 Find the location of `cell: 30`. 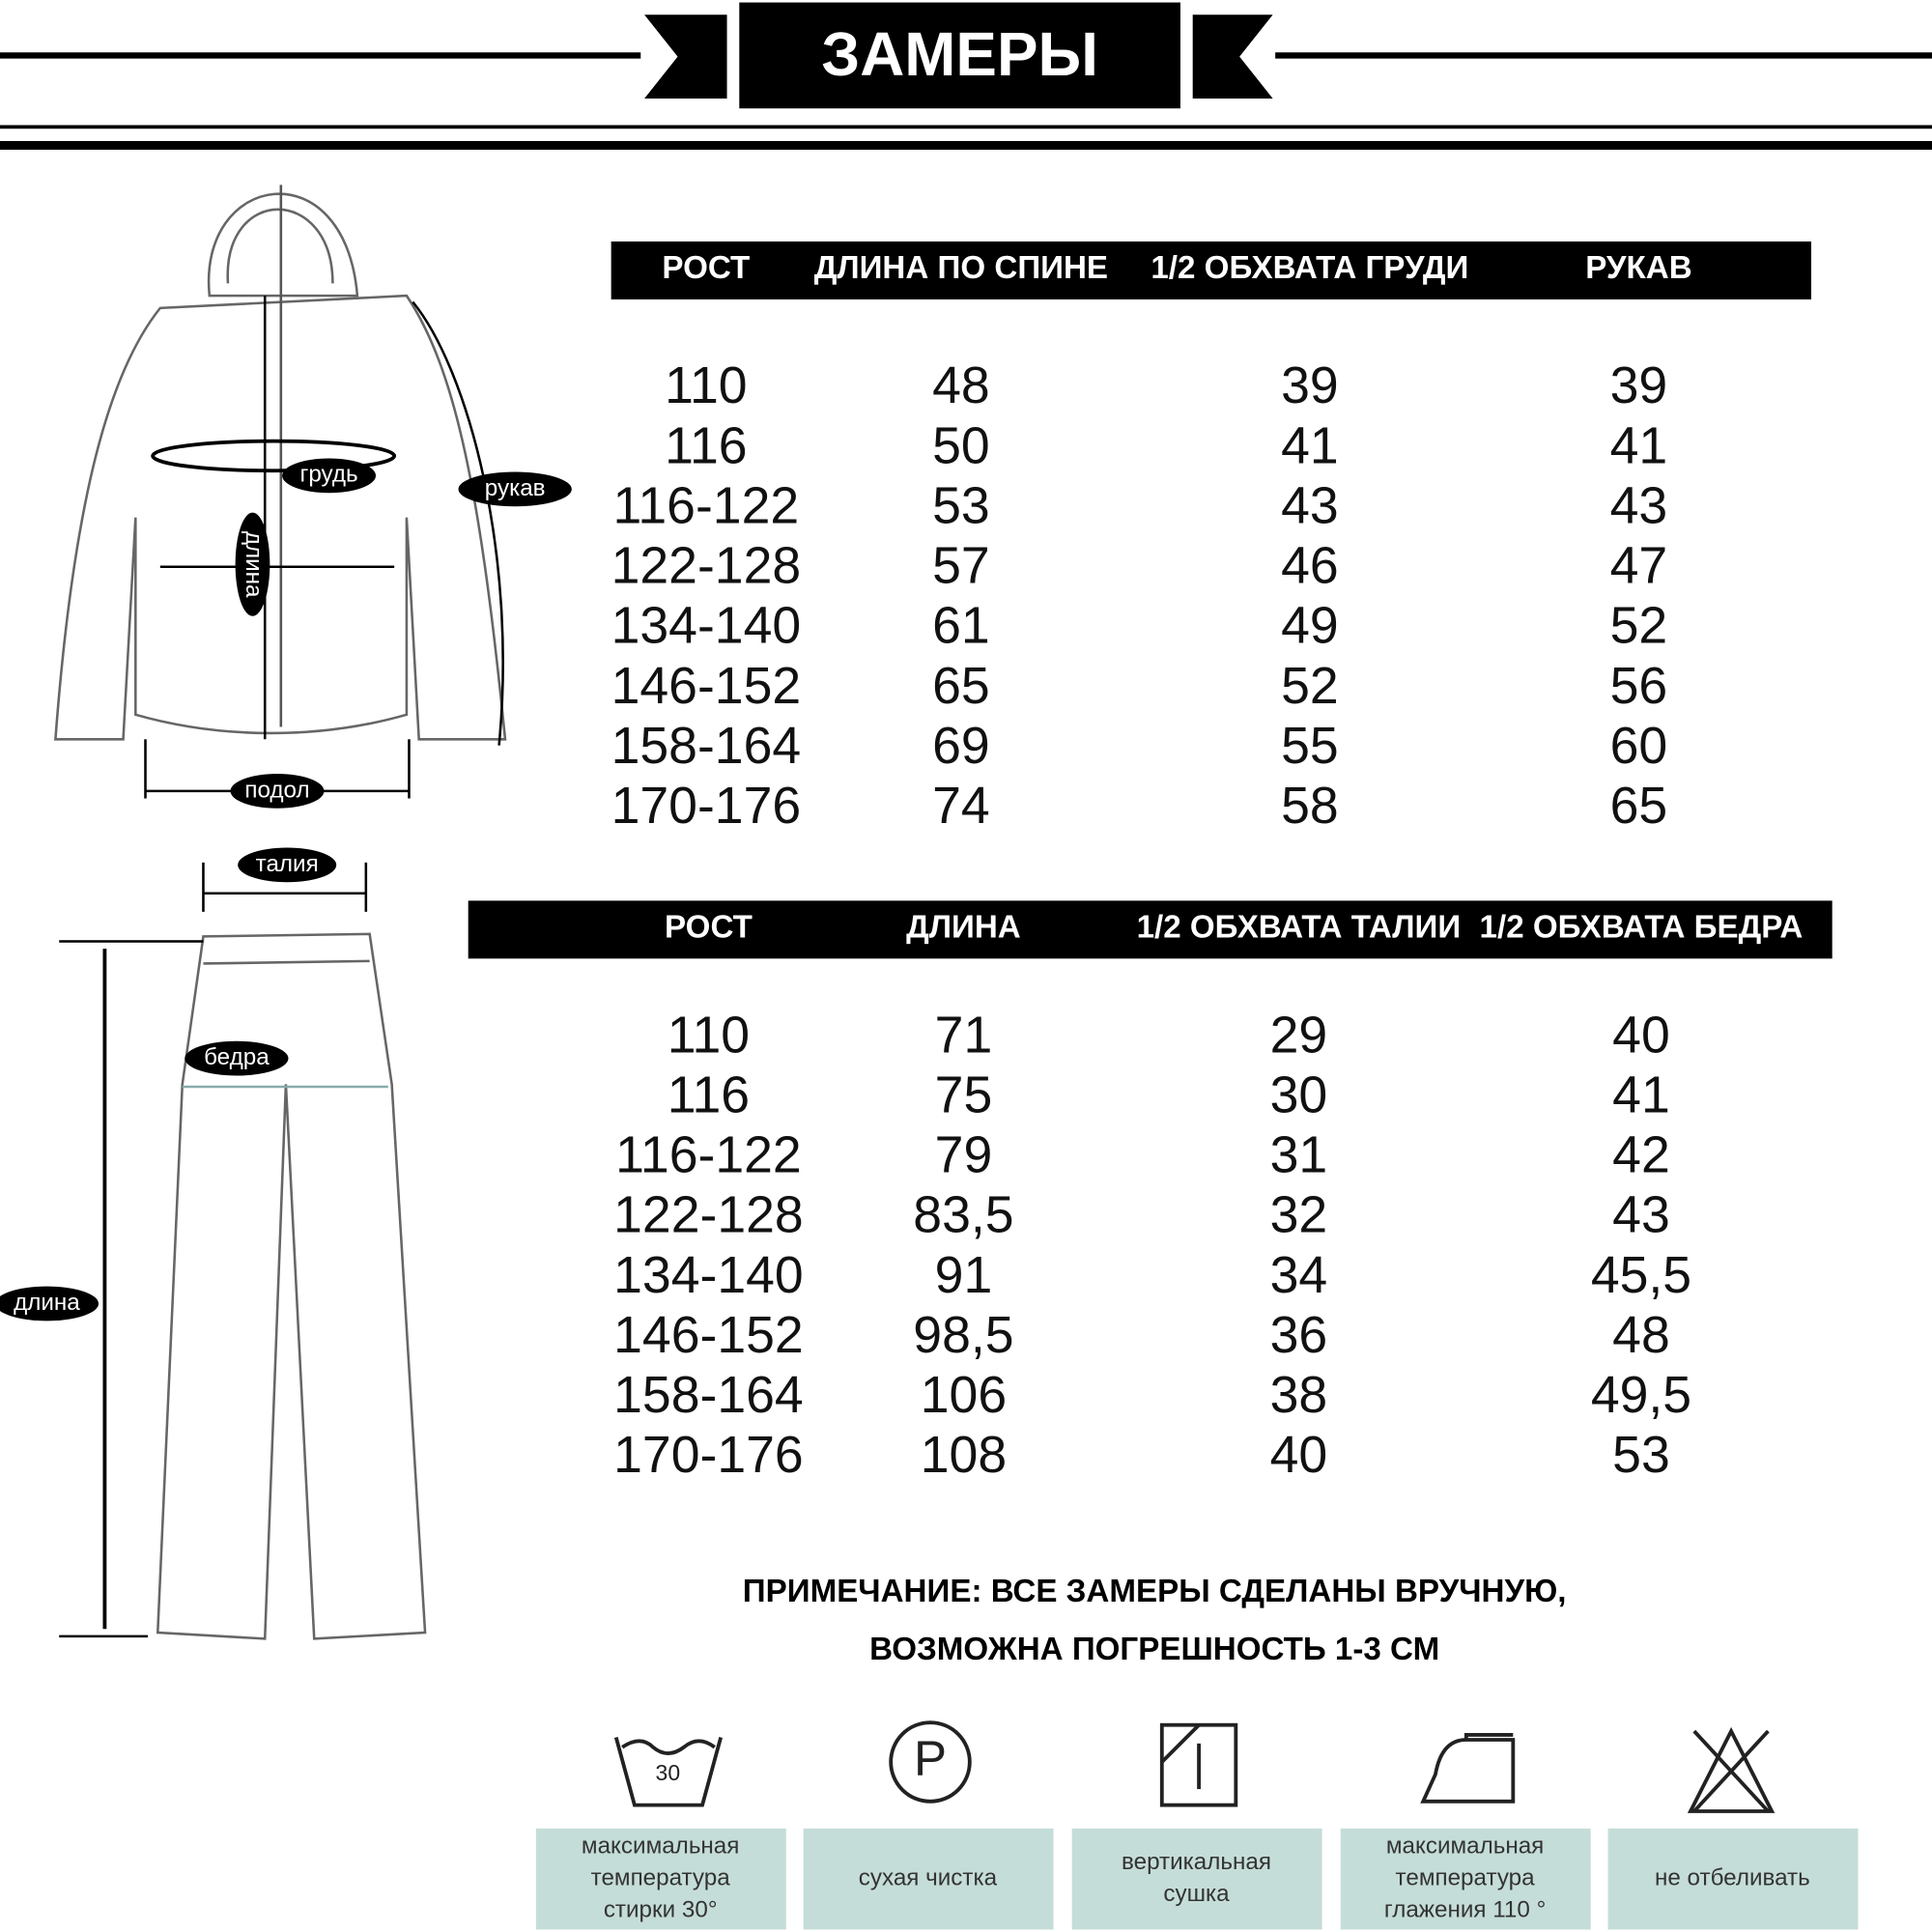

cell: 30 is located at coordinates (1299, 1095).